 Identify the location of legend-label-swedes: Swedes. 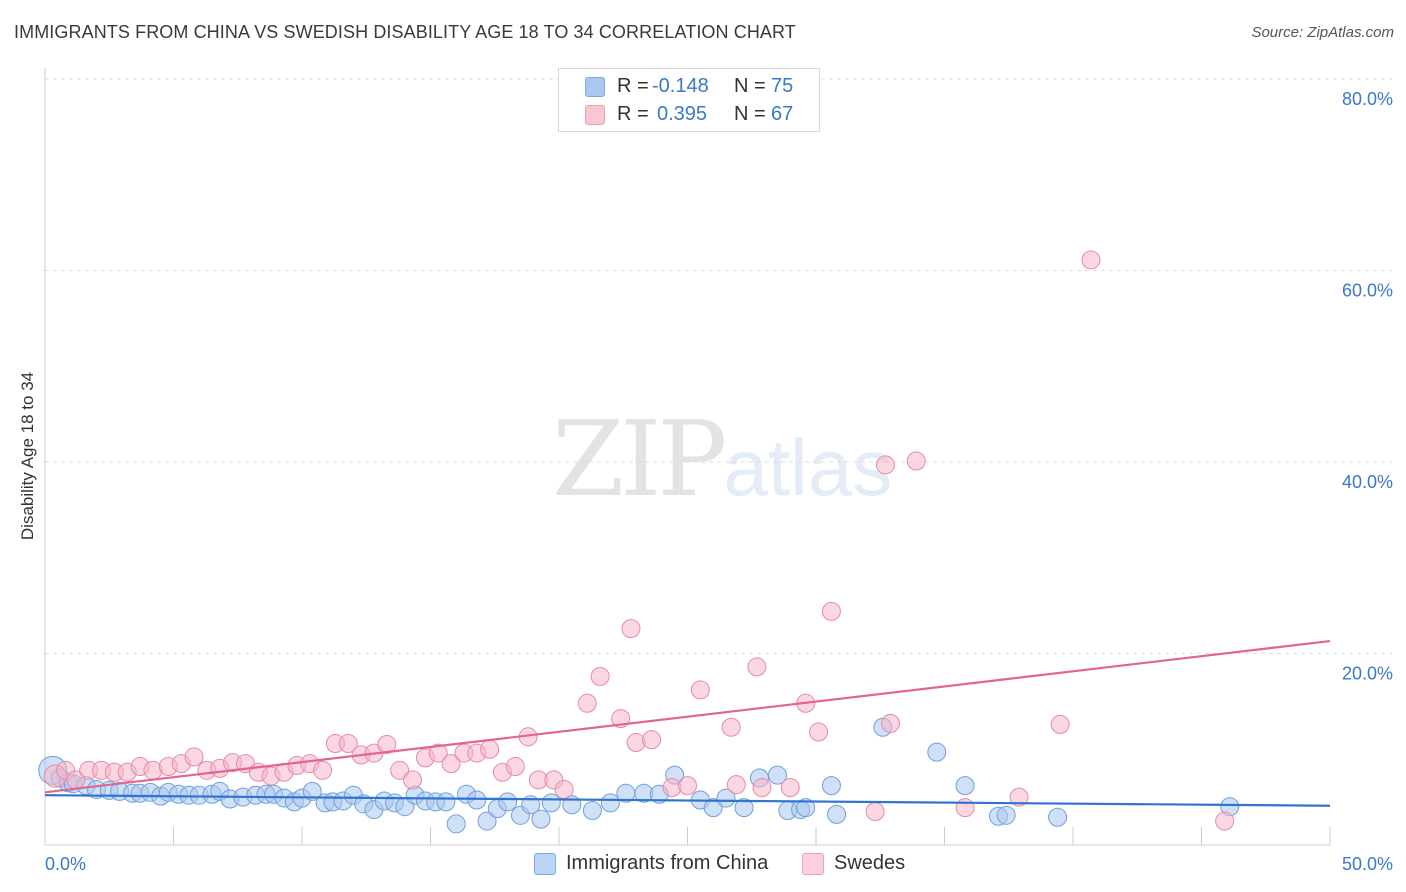
(870, 863).